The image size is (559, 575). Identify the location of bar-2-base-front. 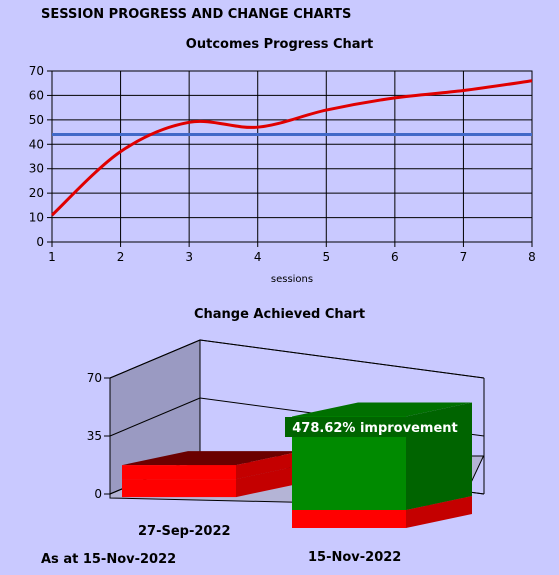
(349, 519).